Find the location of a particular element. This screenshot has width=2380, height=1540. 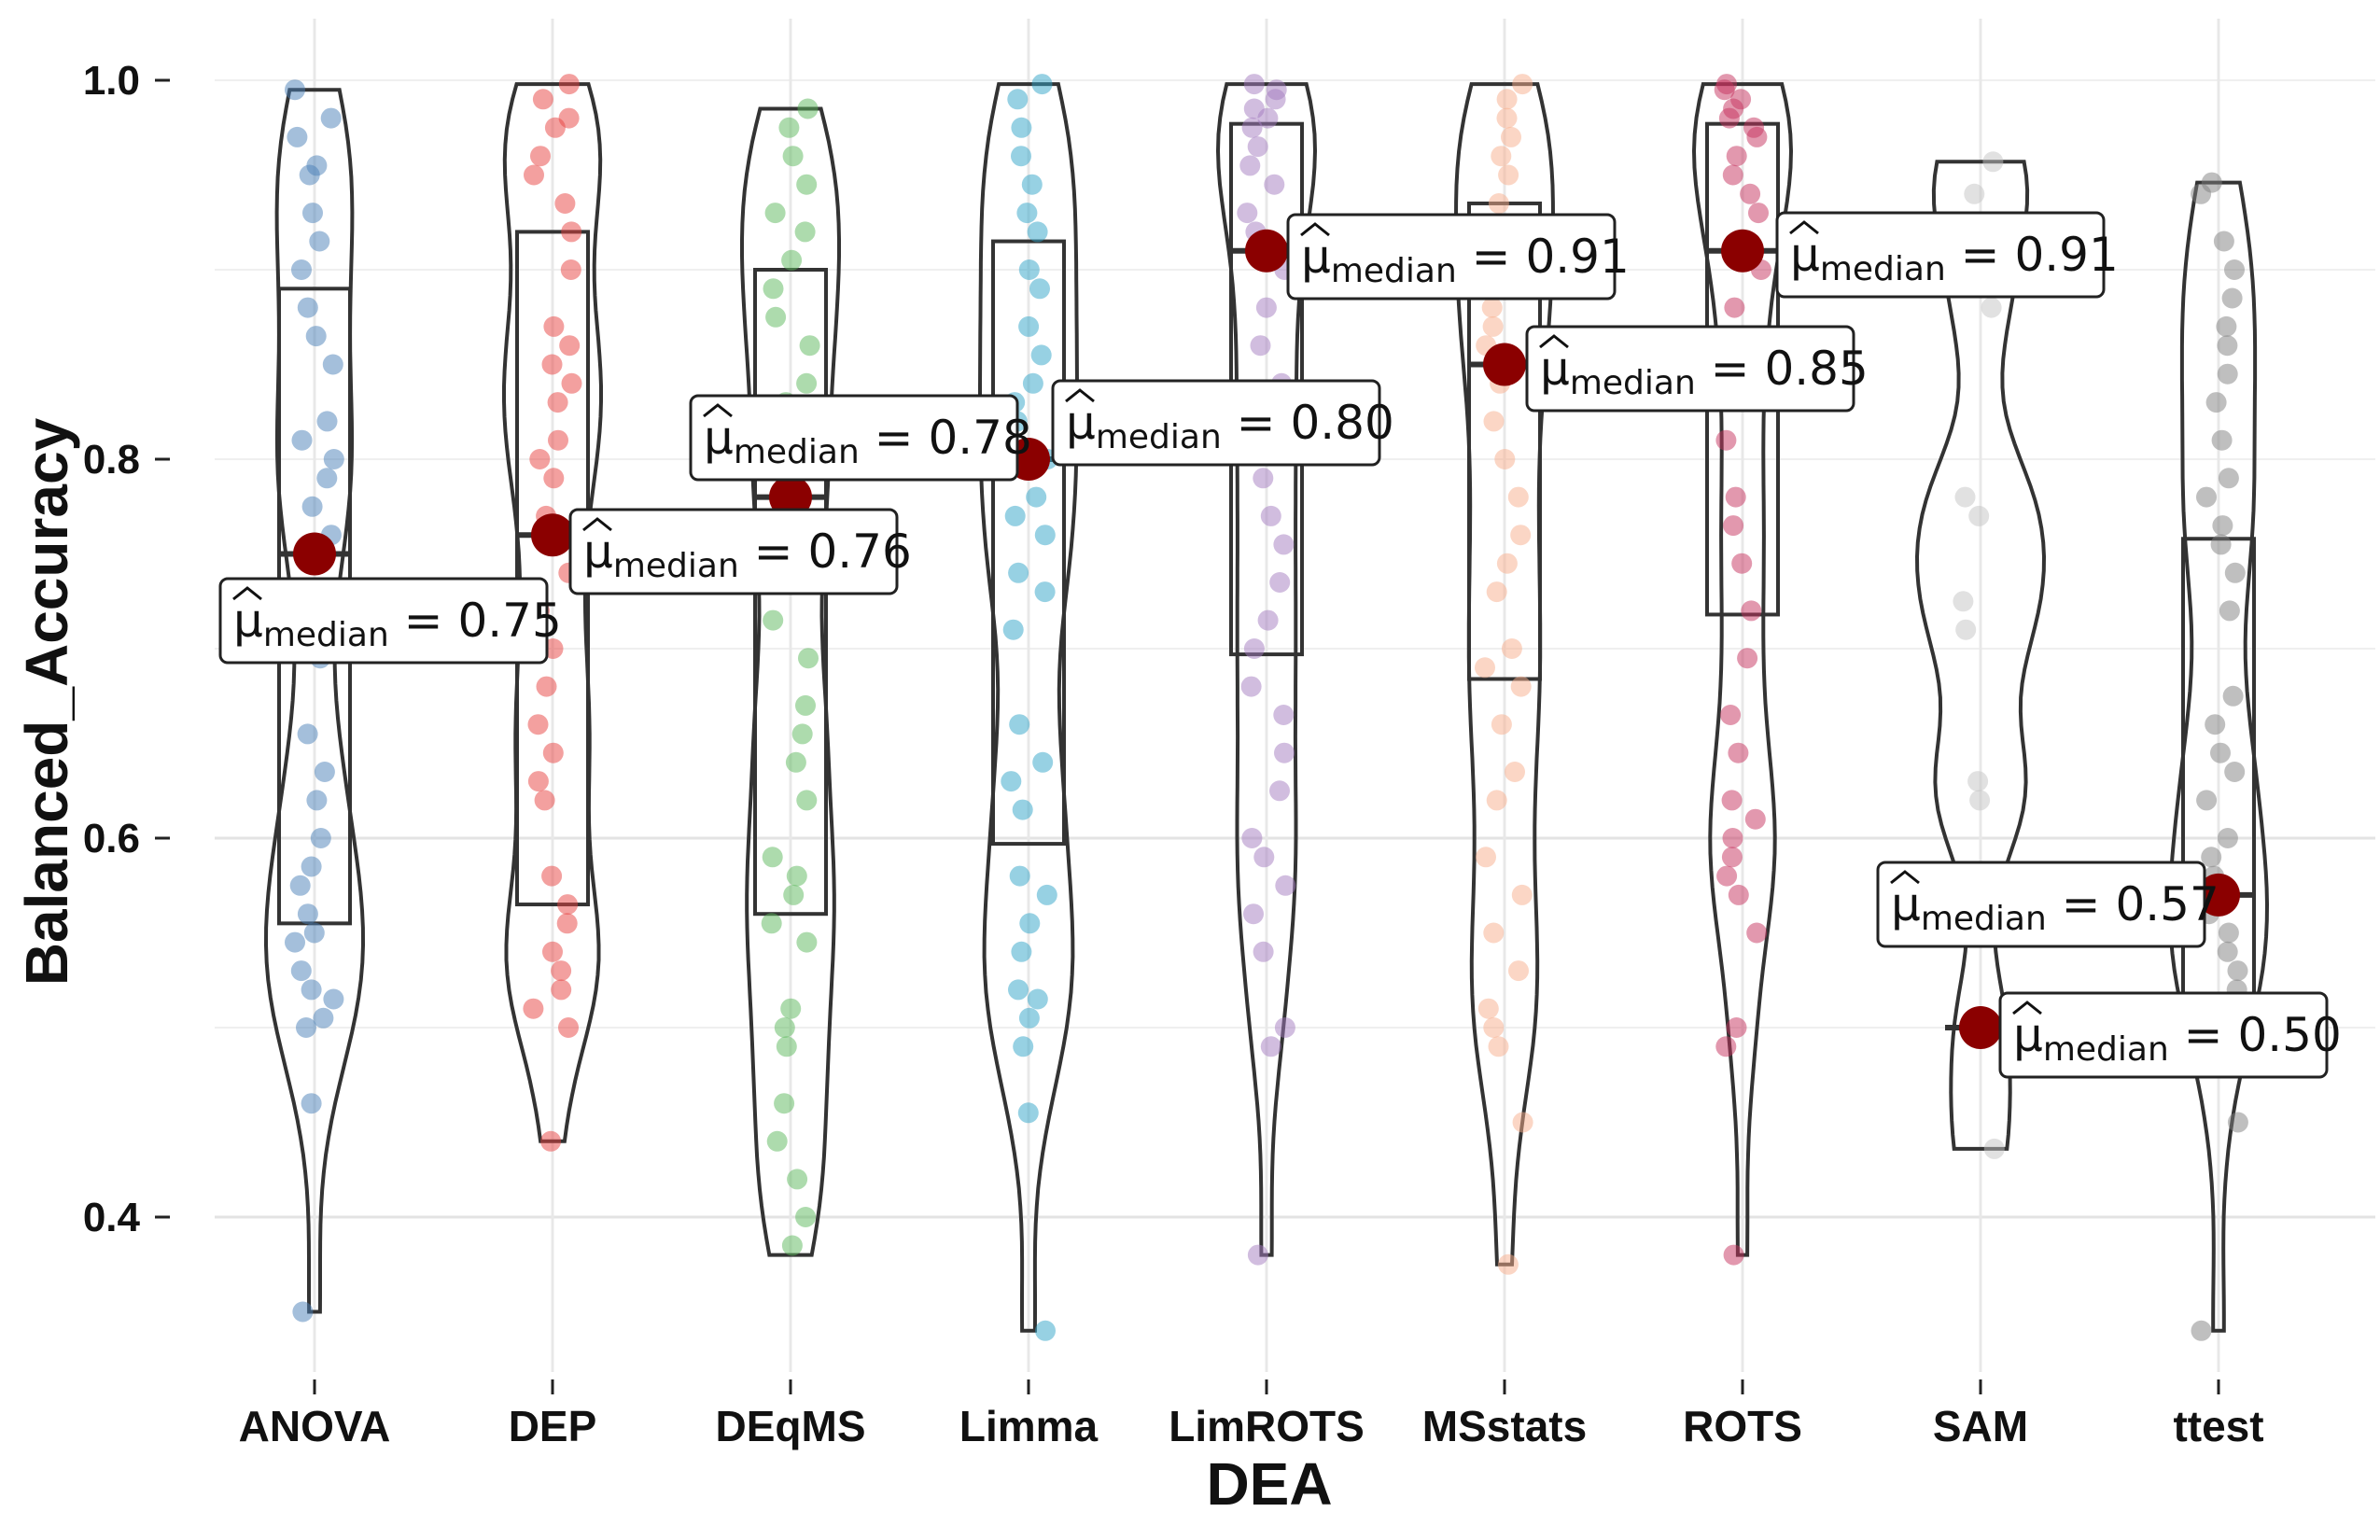

x-tick-label: DEP is located at coordinates (553, 1426).